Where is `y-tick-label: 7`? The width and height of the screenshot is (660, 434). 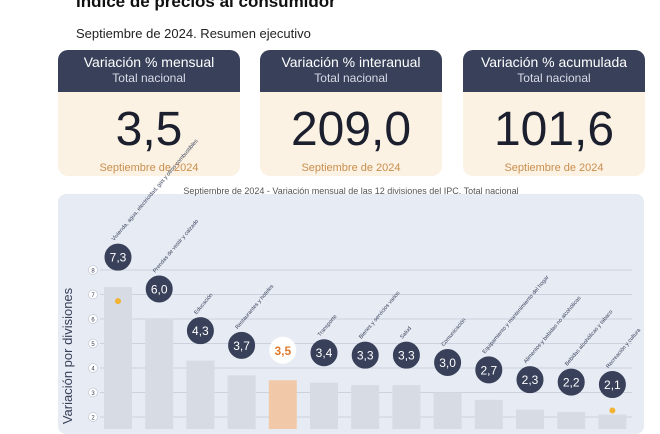 y-tick-label: 7 is located at coordinates (93, 296).